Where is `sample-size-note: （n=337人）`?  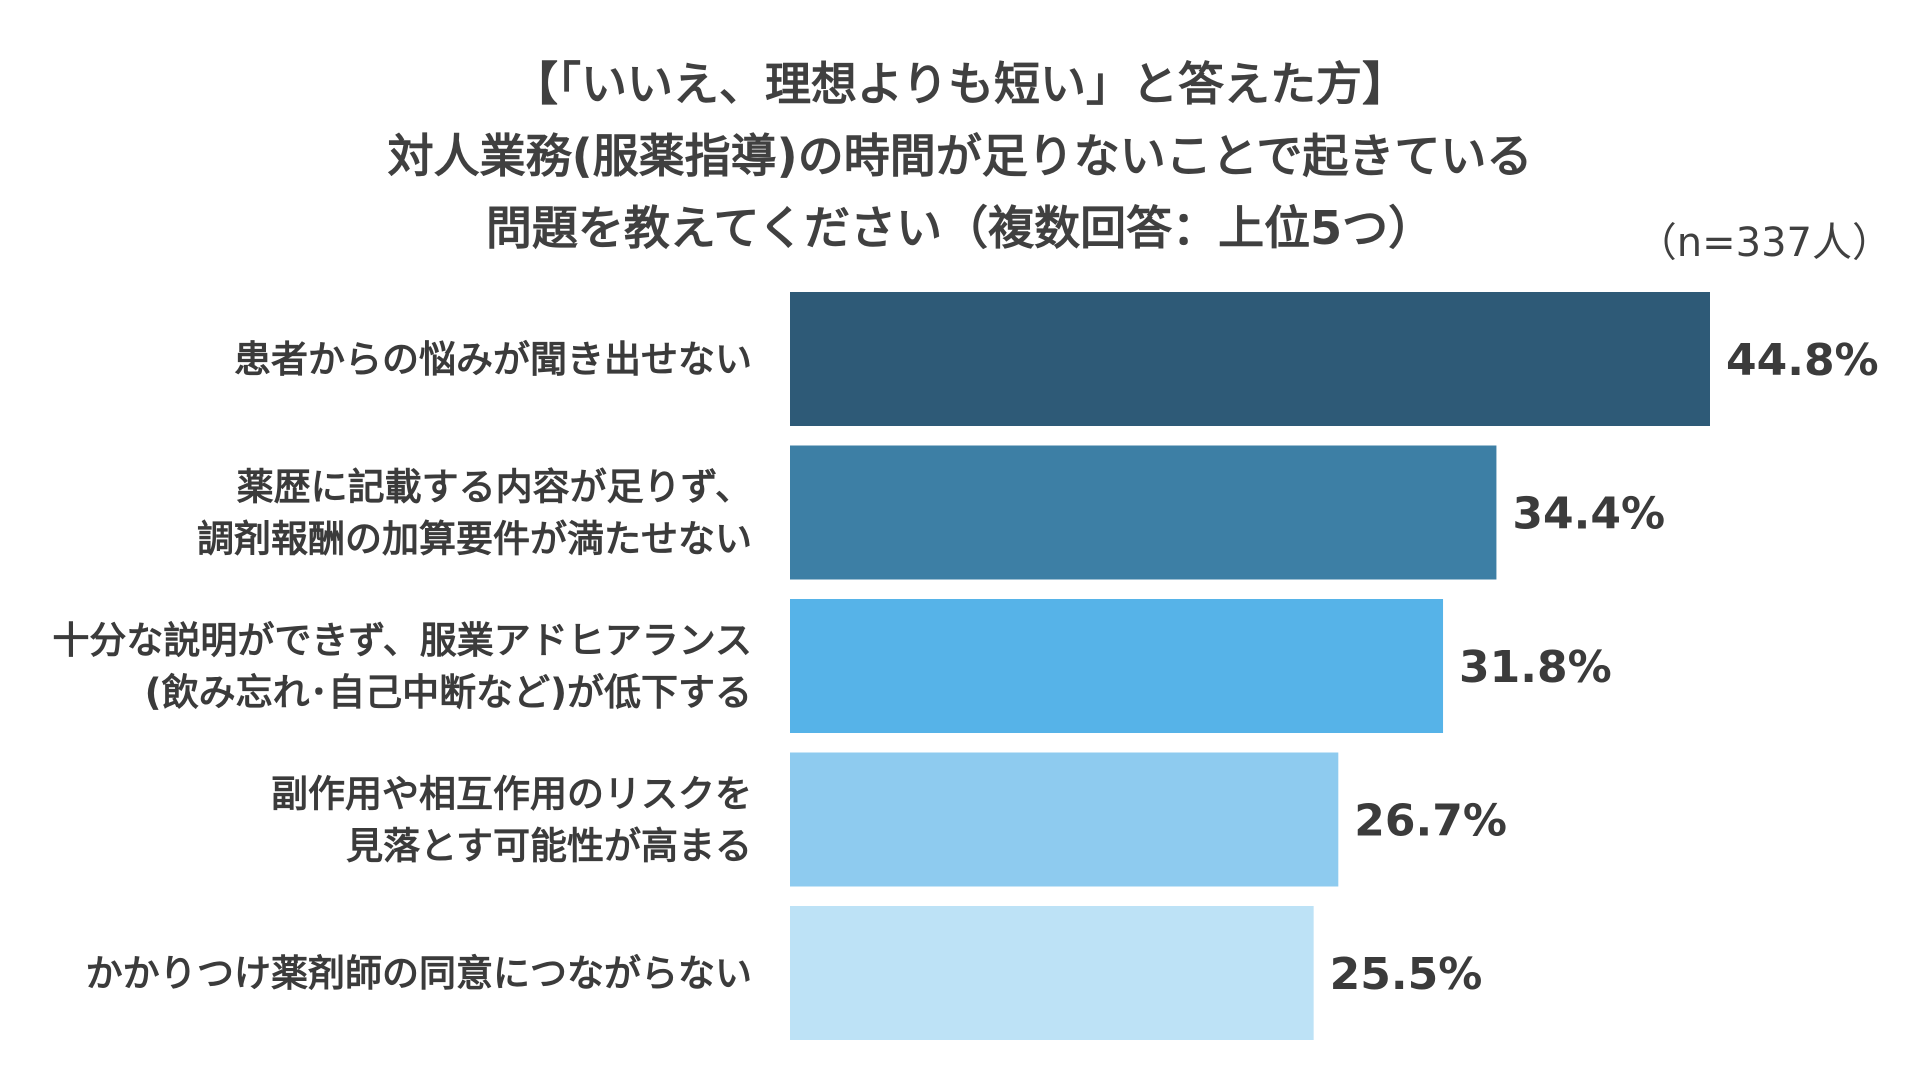
sample-size-note: （n=337人） is located at coordinates (1764, 243).